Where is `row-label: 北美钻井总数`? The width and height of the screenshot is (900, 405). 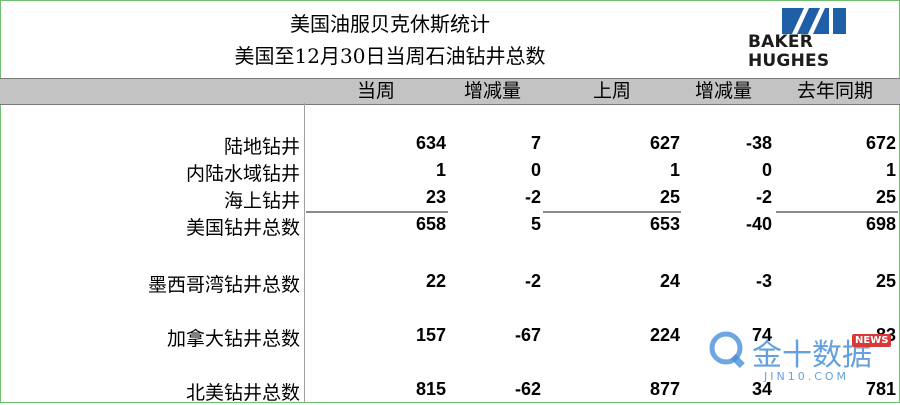
row-label: 北美钻井总数 is located at coordinates (242, 393).